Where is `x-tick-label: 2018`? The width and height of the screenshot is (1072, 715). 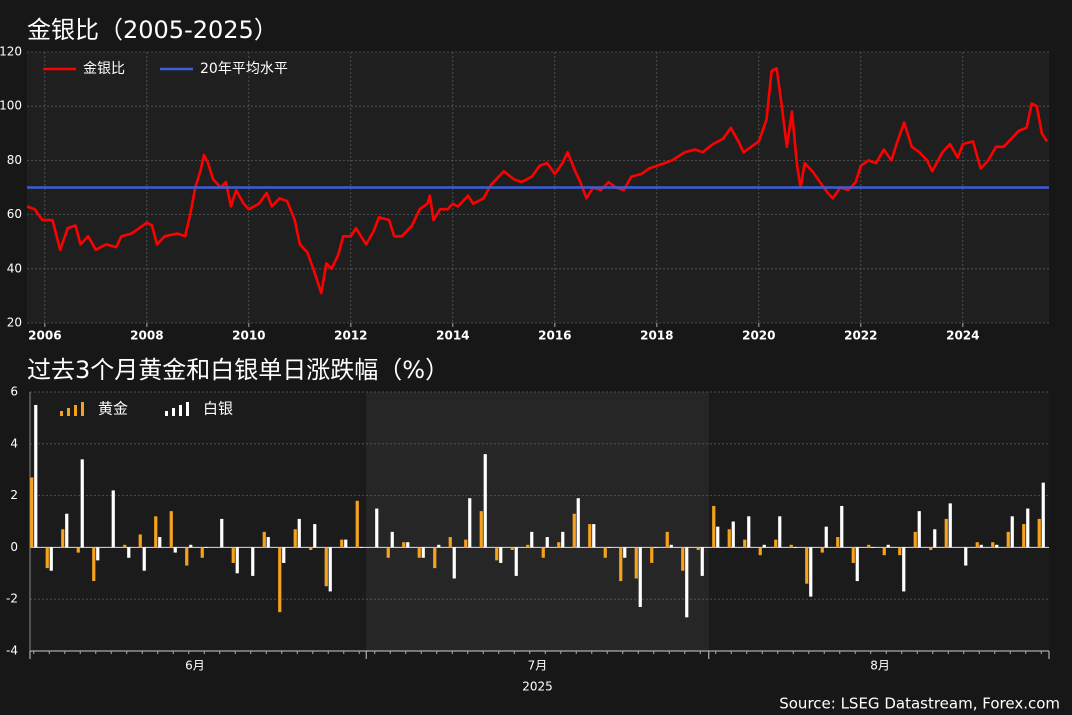
x-tick-label: 2018 is located at coordinates (656, 336).